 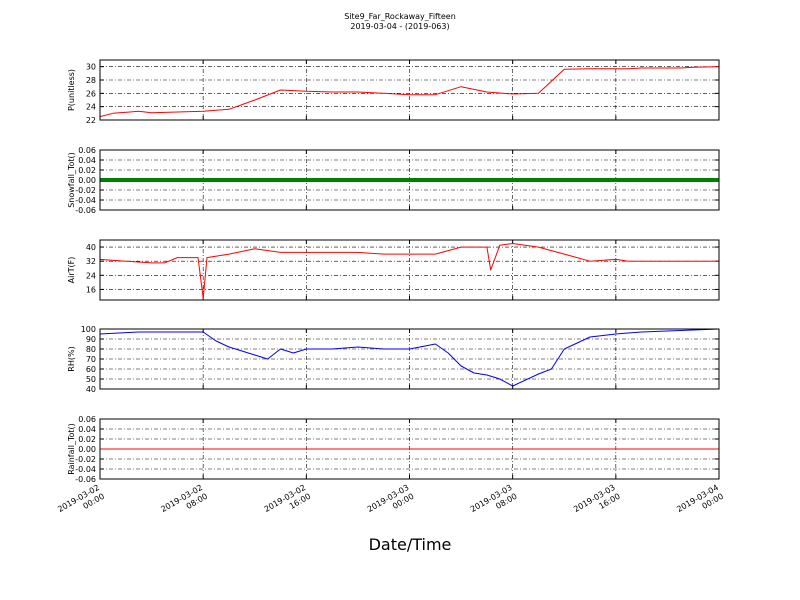 What do you see at coordinates (400, 16) in the screenshot?
I see `chart-title: Site9_Far_Rockaway_Fifteen` at bounding box center [400, 16].